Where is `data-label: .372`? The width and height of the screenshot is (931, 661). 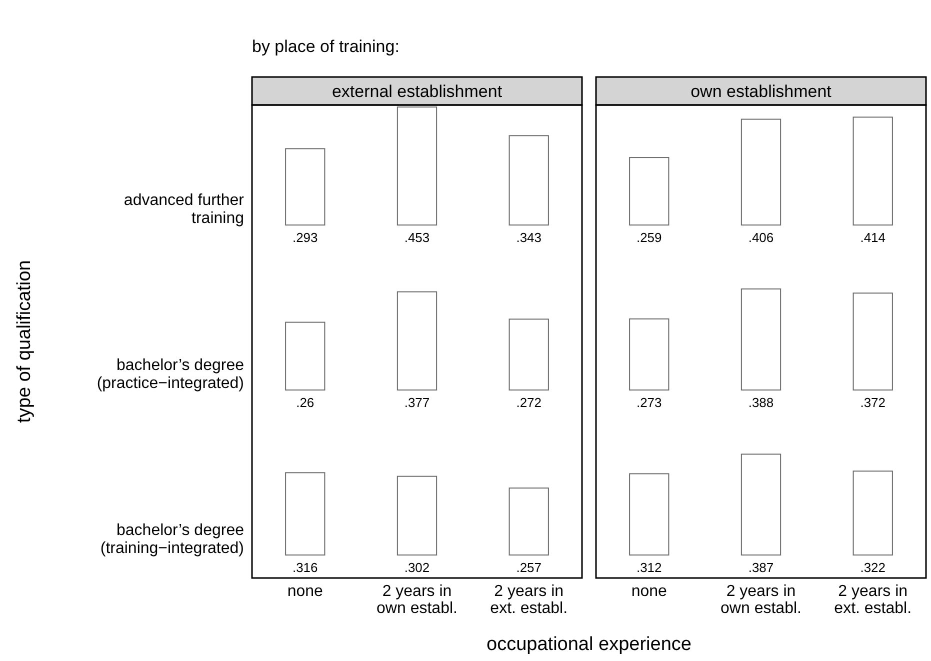 data-label: .372 is located at coordinates (873, 402).